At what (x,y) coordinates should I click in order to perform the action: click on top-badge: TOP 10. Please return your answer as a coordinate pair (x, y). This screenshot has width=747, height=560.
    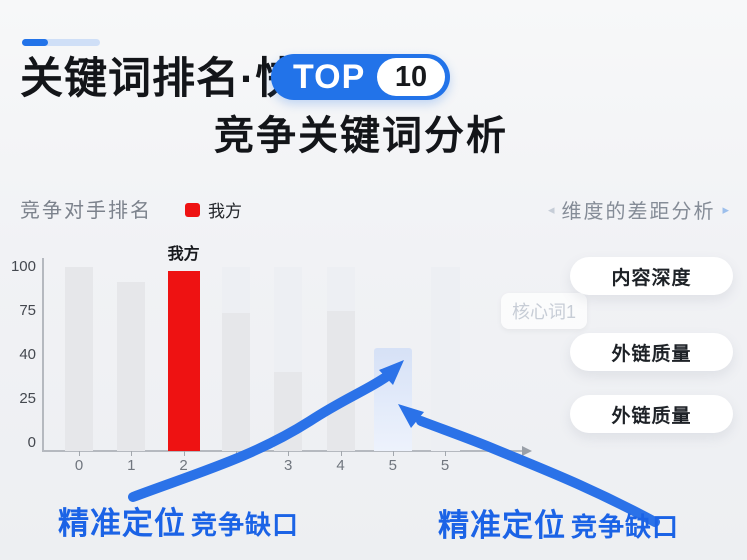
    Looking at the image, I should click on (360, 77).